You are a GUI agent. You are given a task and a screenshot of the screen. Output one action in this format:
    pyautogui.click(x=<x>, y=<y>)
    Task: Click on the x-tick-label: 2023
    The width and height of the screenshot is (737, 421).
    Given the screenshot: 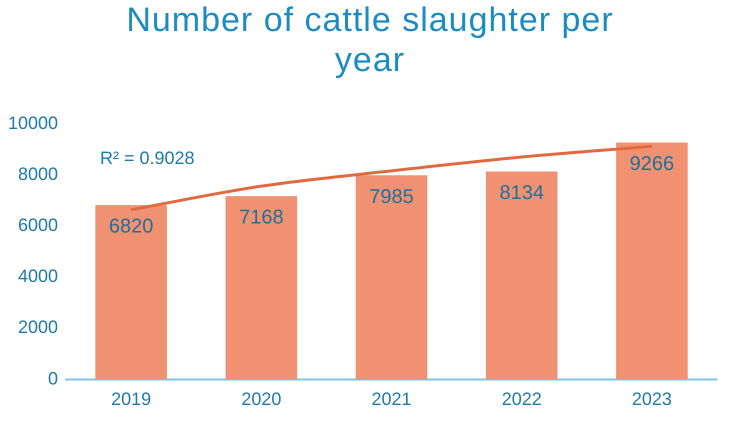 What is the action you would take?
    pyautogui.click(x=652, y=399)
    